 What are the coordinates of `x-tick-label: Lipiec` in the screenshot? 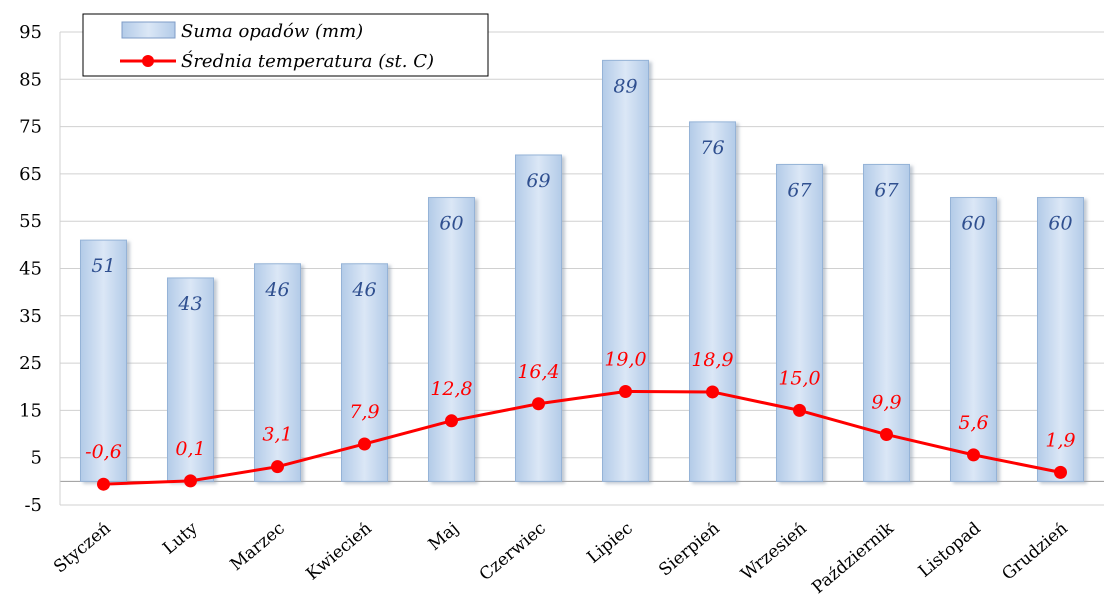 It's located at (610, 543).